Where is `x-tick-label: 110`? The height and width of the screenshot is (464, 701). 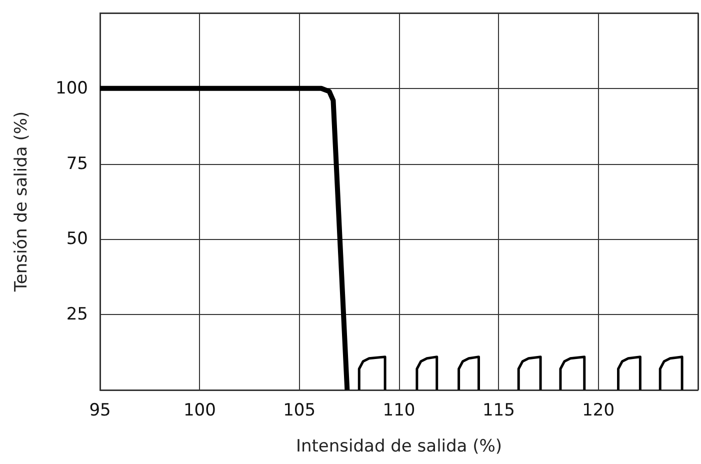
x-tick-label: 110 is located at coordinates (399, 410).